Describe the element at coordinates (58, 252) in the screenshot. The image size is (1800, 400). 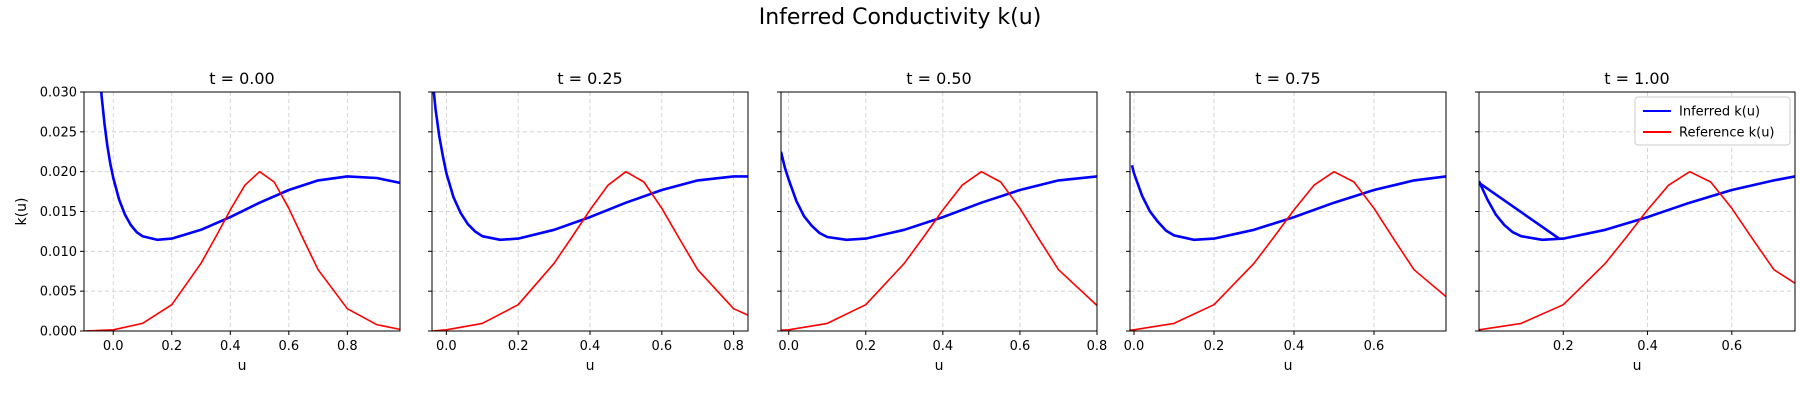
I see `y-tick-label: 0.010` at that location.